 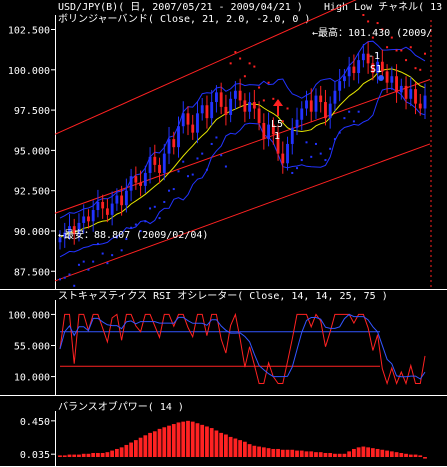 What do you see at coordinates (29, 31) in the screenshot?
I see `main-y-tick-label: 102.500` at bounding box center [29, 31].